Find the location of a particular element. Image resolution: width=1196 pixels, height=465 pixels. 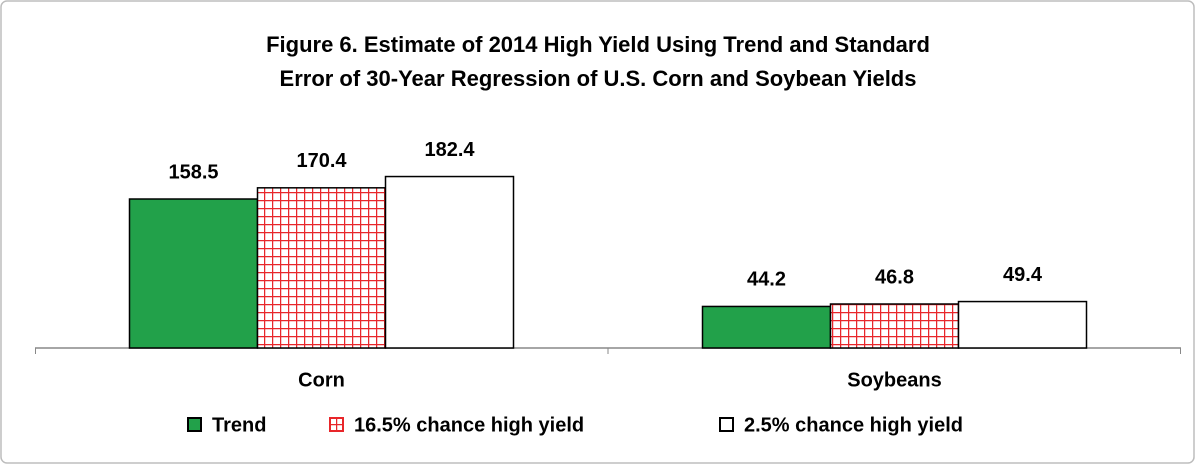

legend-label: 16.5% chance high yield is located at coordinates (469, 425).